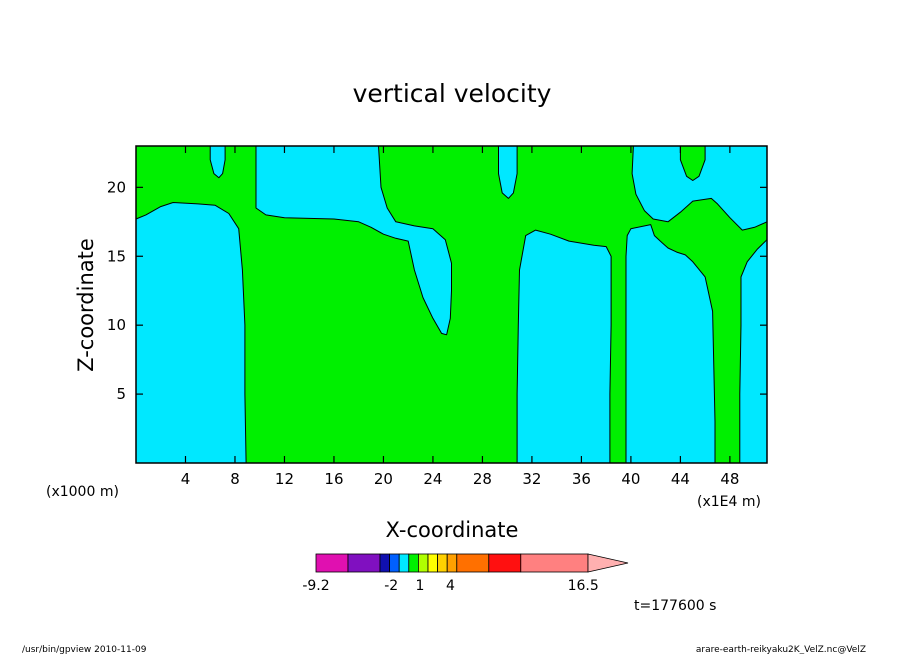 Image resolution: width=904 pixels, height=654 pixels. I want to click on x-tick-label: 8, so click(235, 479).